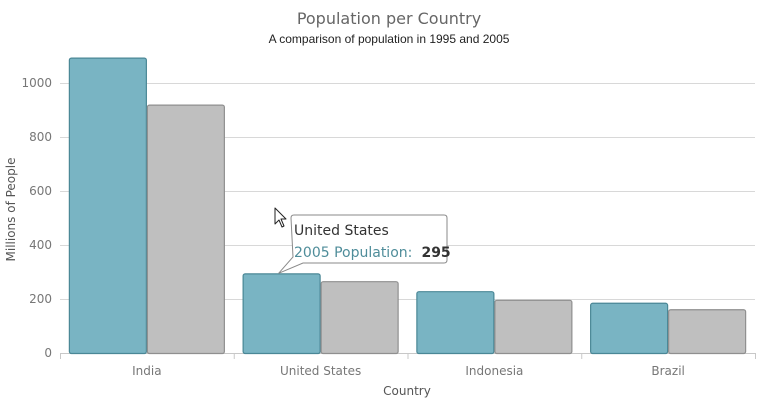  Describe the element at coordinates (40, 191) in the screenshot. I see `y-tick-label: 600` at that location.